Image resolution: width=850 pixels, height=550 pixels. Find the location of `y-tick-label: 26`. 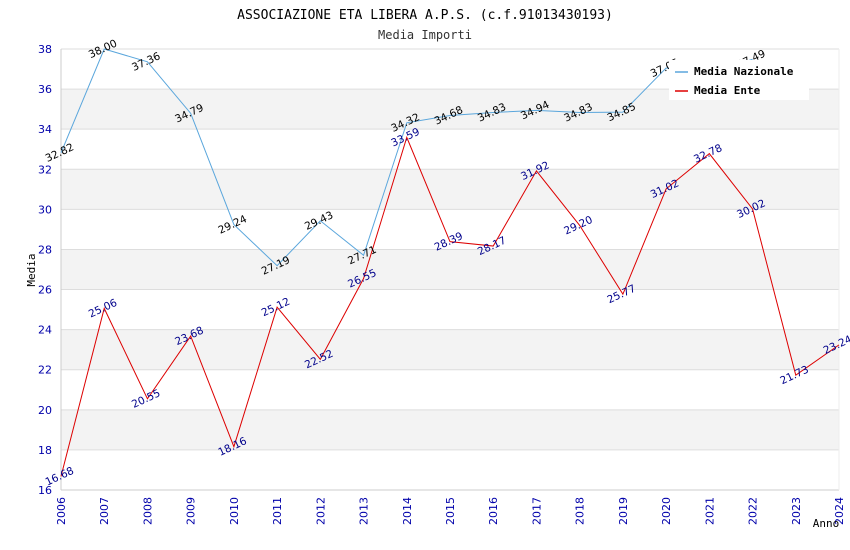

y-tick-label: 26 is located at coordinates (45, 290).